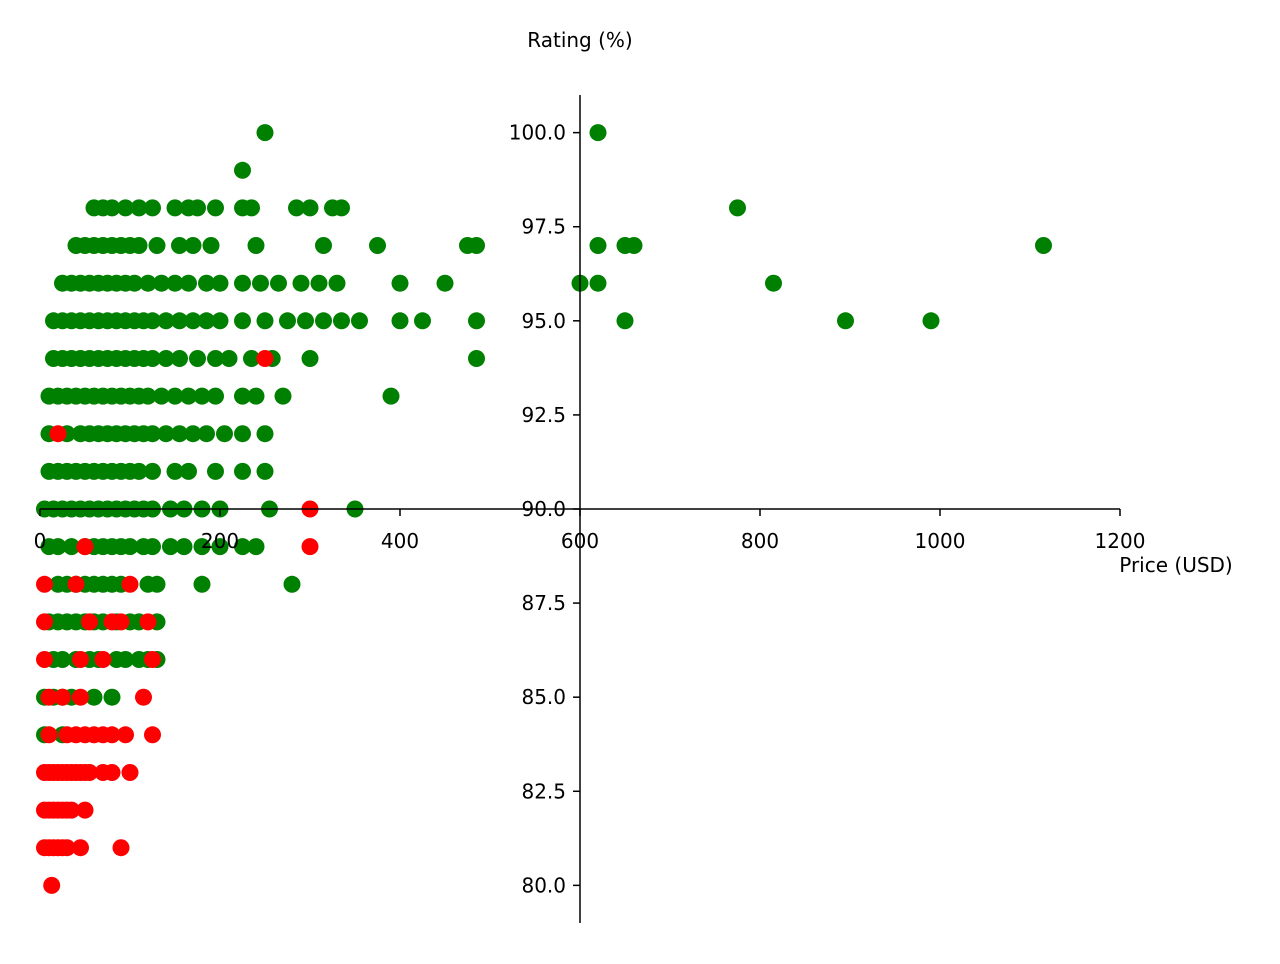  I want to click on x-ticks: 0 200 400 600 800 1000 1200, so click(590, 531).